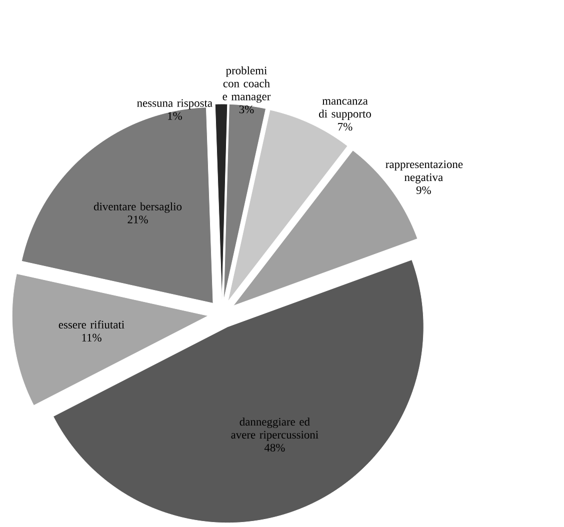 This screenshot has width=564, height=527. I want to click on data-label: 9%, so click(423, 190).